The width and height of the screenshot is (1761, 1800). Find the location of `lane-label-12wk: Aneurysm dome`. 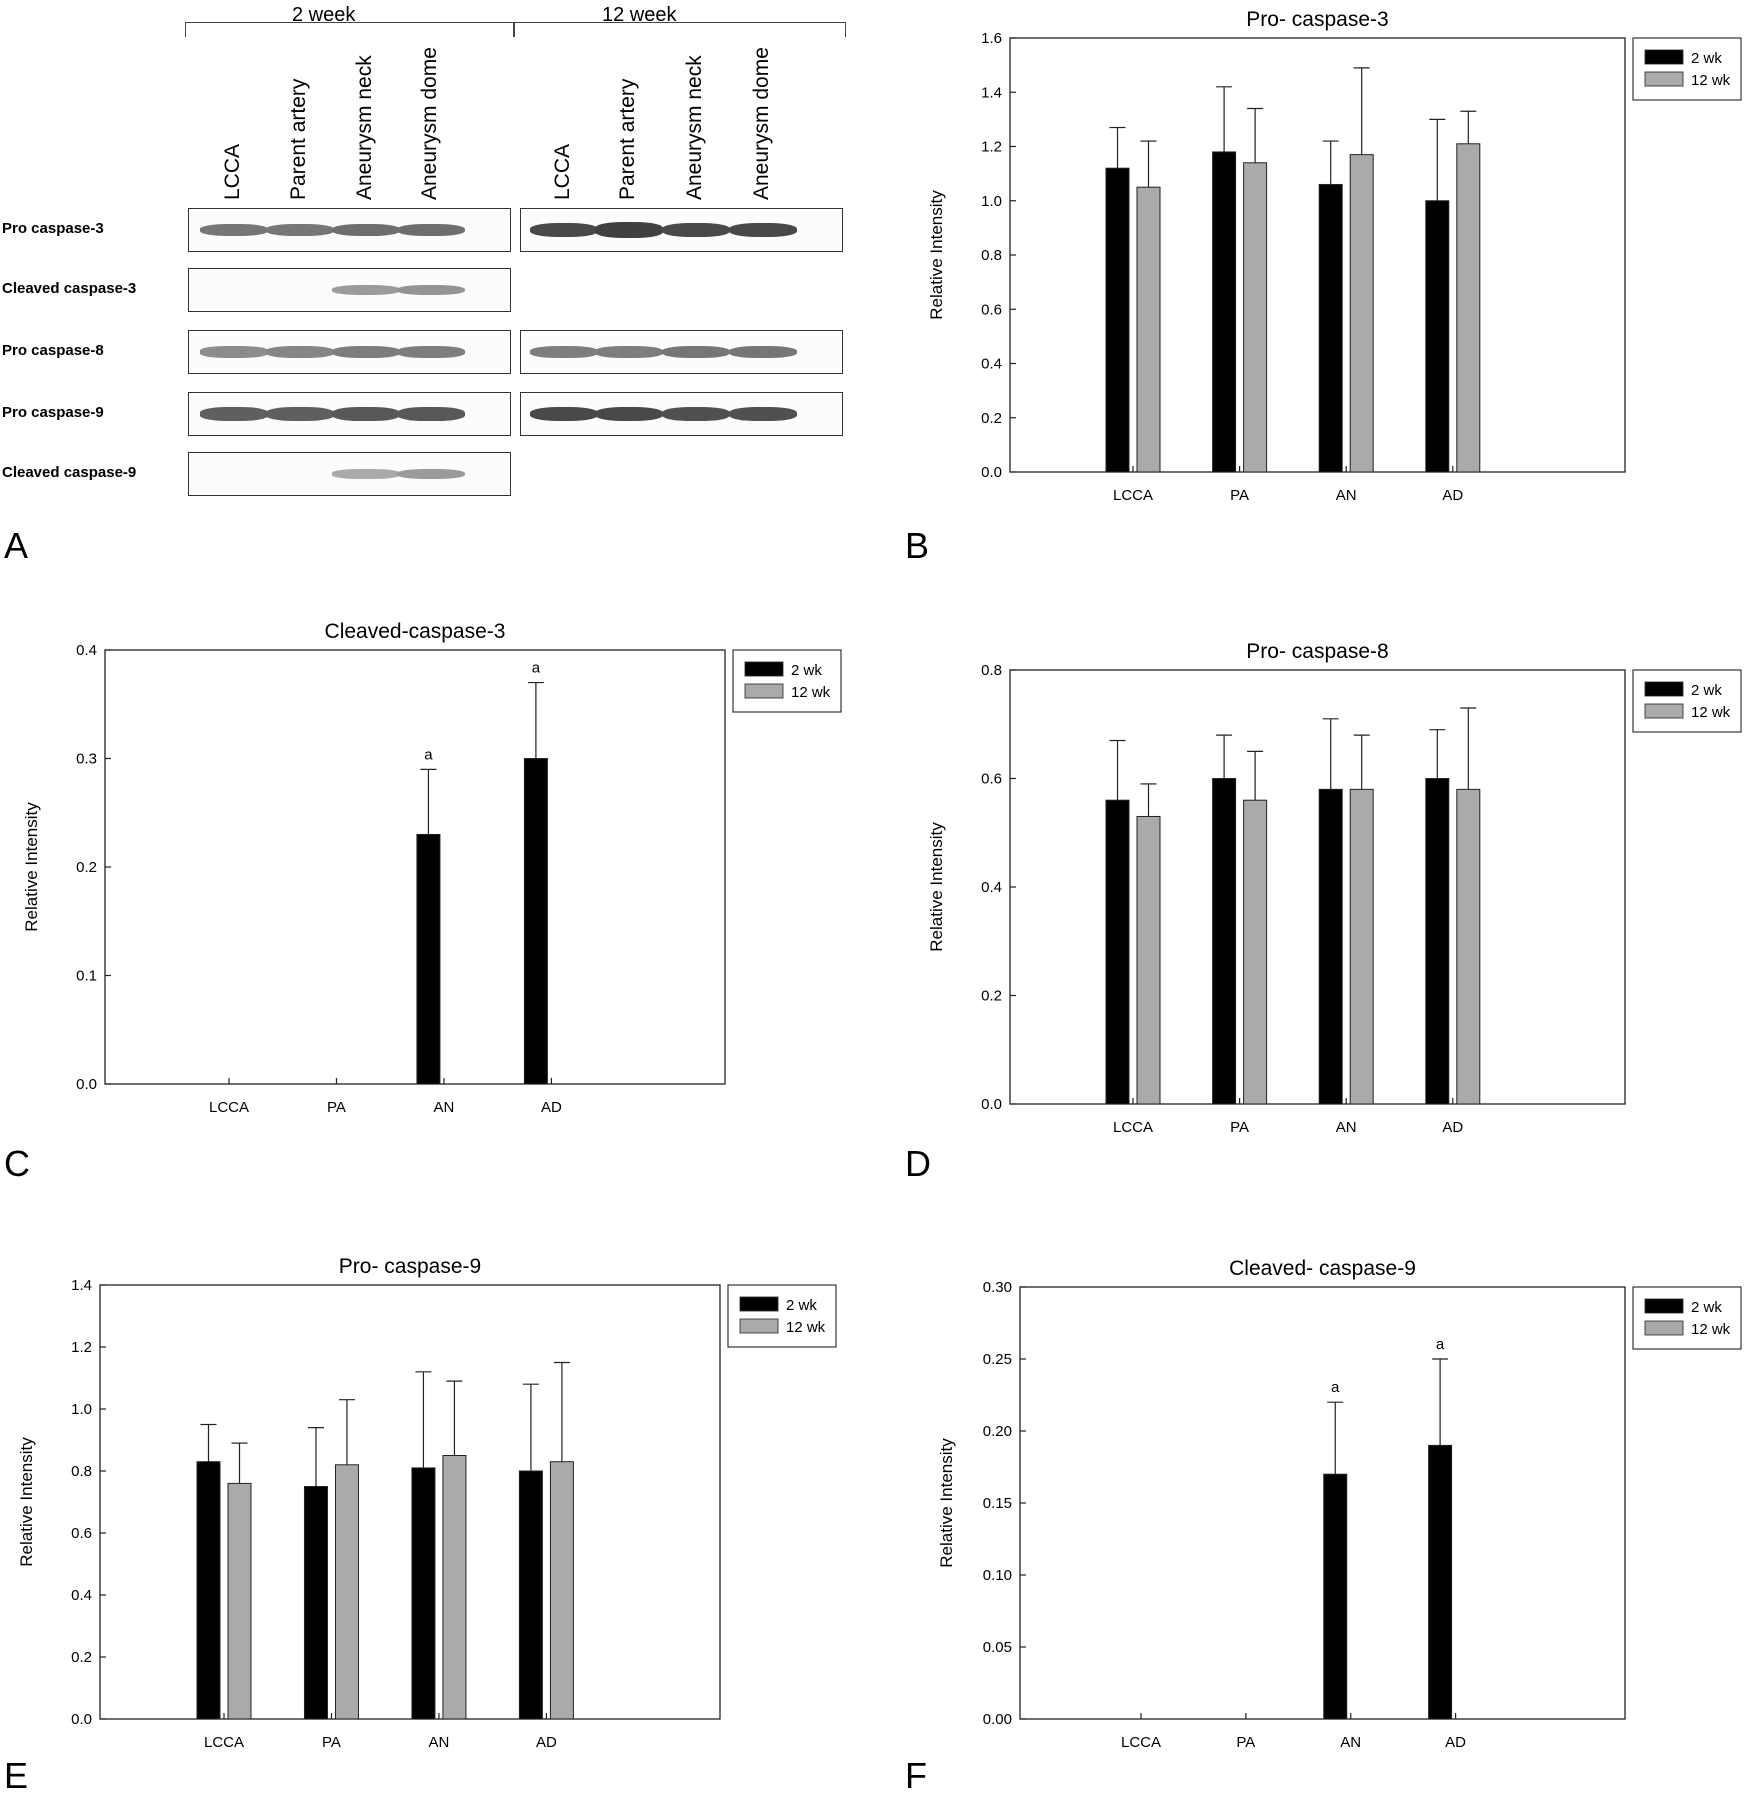

lane-label-12wk: Aneurysm dome is located at coordinates (761, 123).